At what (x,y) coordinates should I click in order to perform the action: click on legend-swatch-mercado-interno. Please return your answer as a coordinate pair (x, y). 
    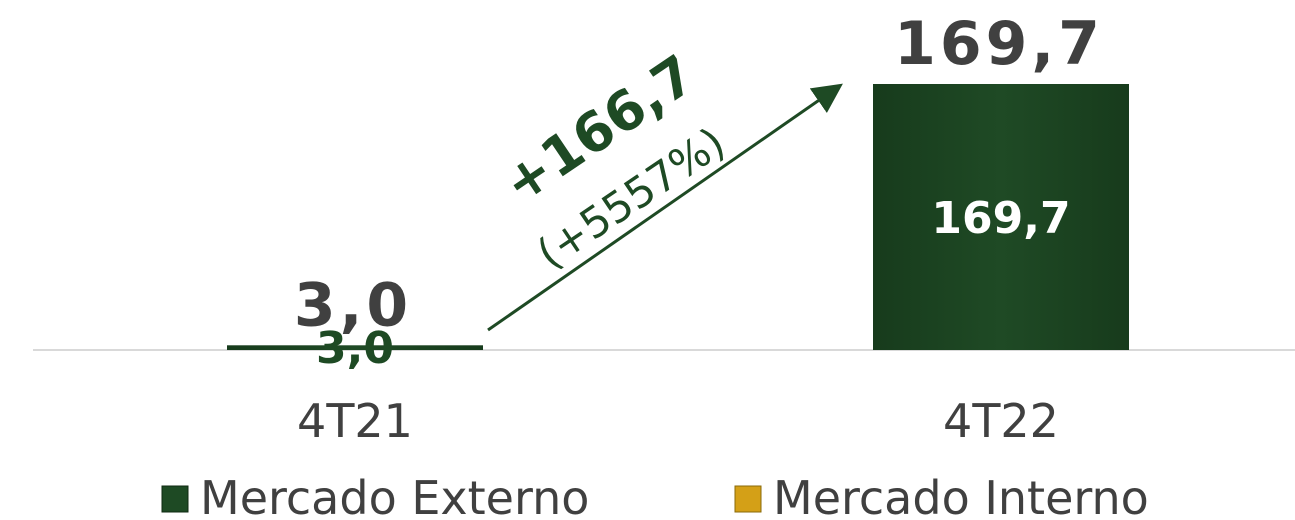
    Looking at the image, I should click on (748, 499).